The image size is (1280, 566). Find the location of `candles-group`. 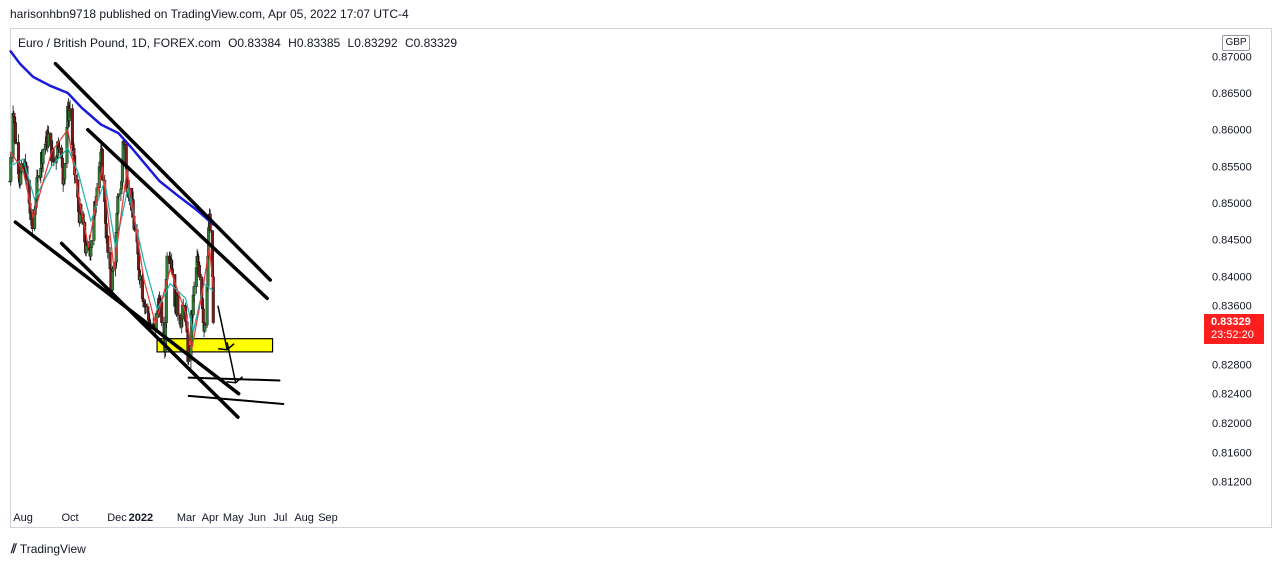

candles-group is located at coordinates (111, 233).